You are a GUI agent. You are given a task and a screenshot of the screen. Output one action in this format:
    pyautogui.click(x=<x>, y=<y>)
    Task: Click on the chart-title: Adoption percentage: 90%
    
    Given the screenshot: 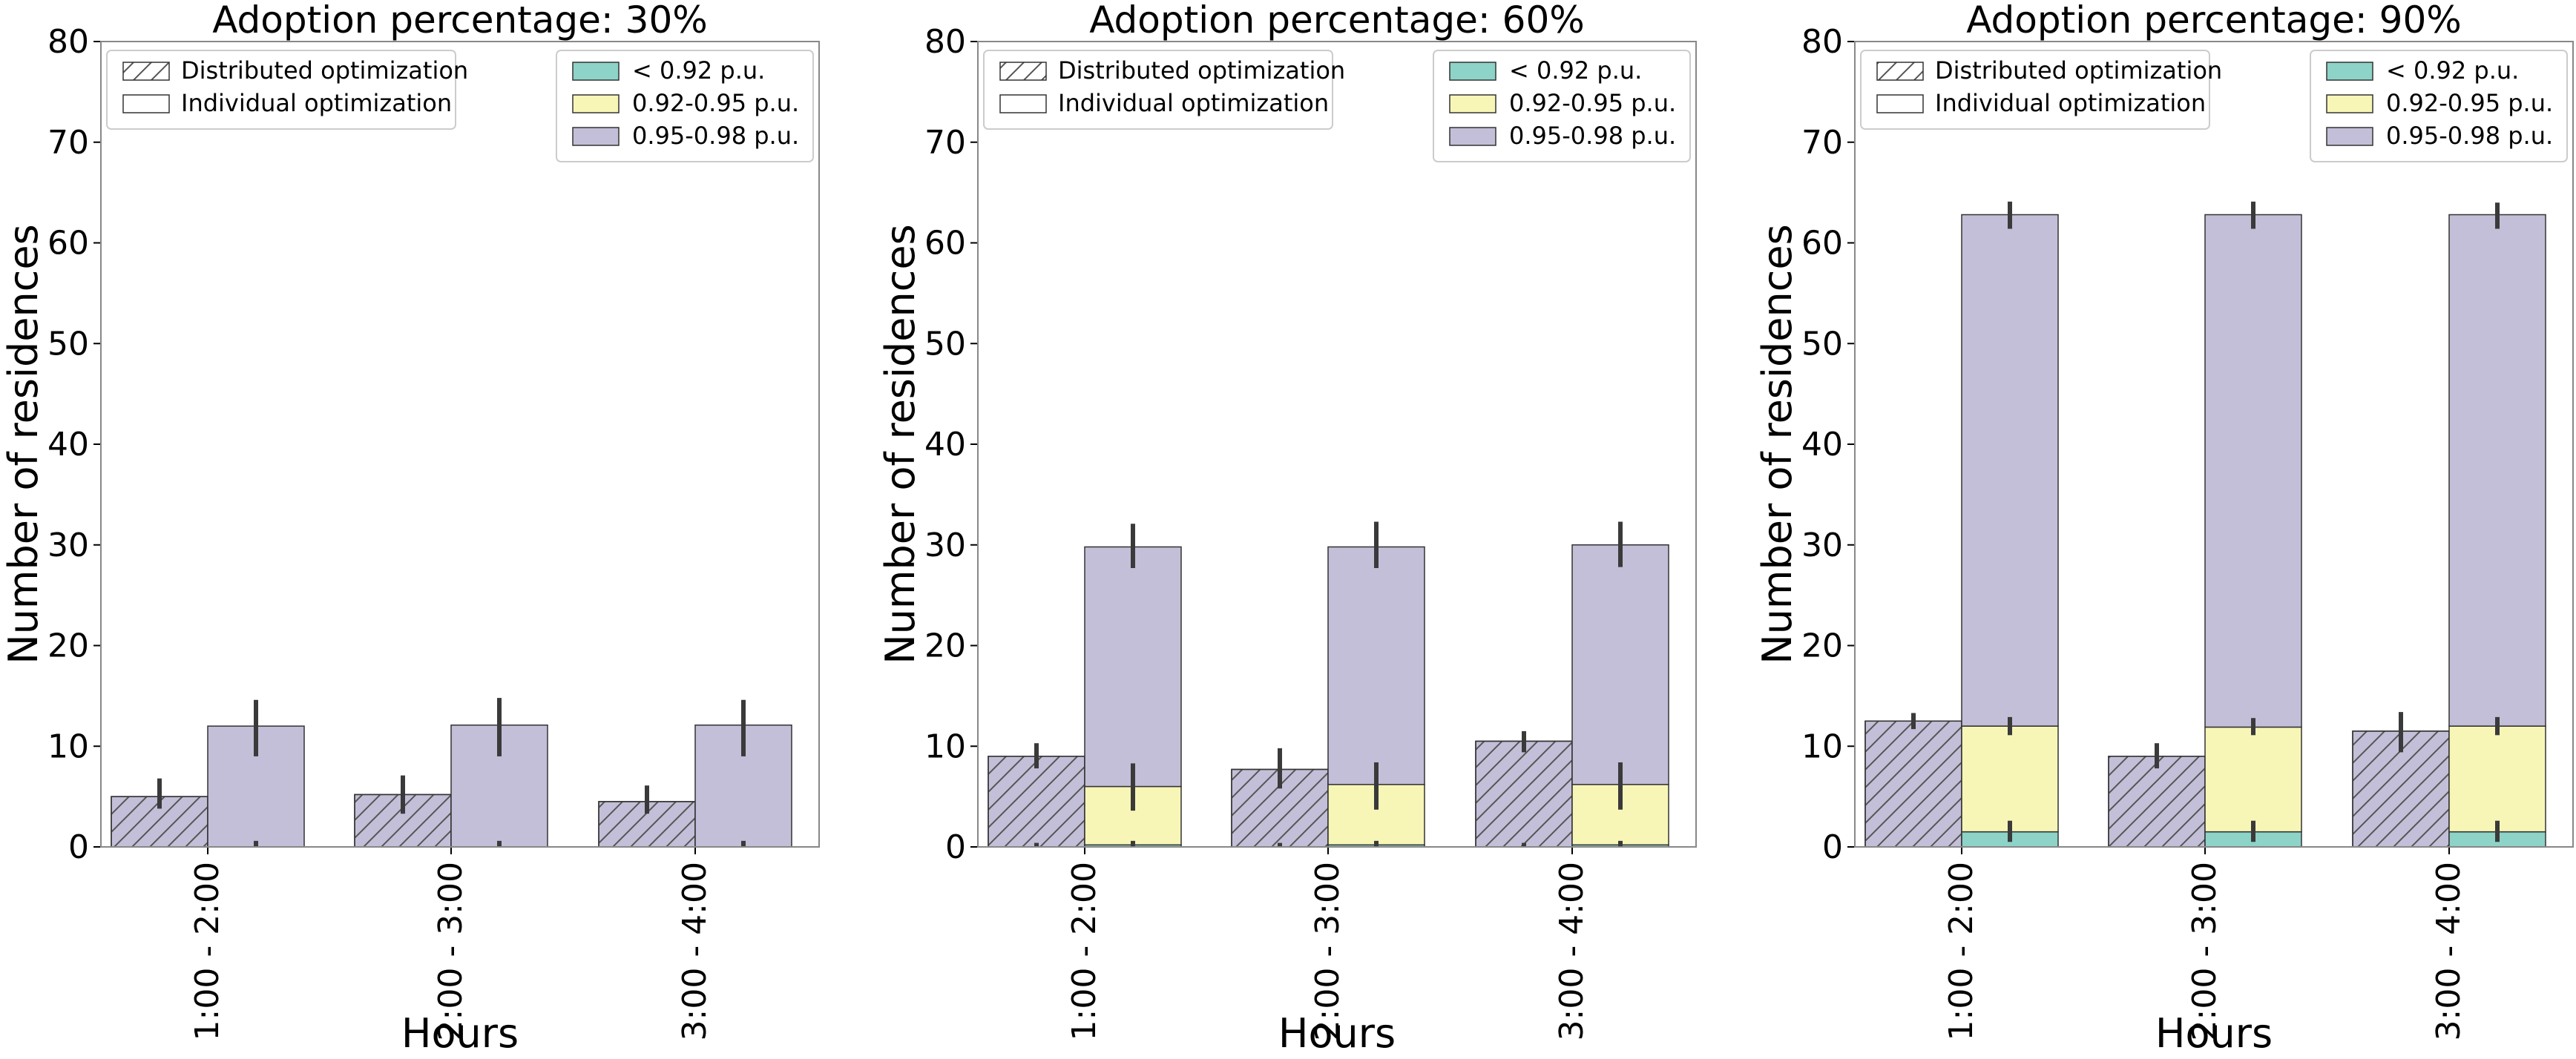 What is the action you would take?
    pyautogui.click(x=2214, y=21)
    